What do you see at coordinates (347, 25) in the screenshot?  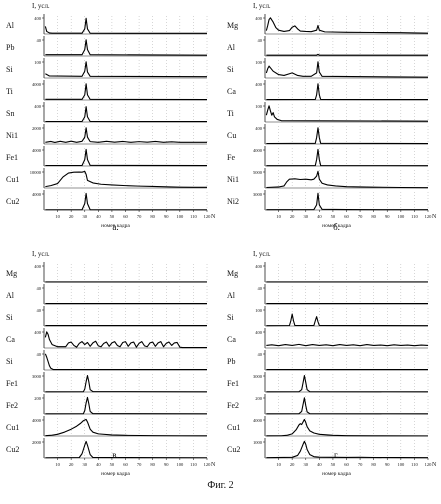 I see `series-line-mg` at bounding box center [347, 25].